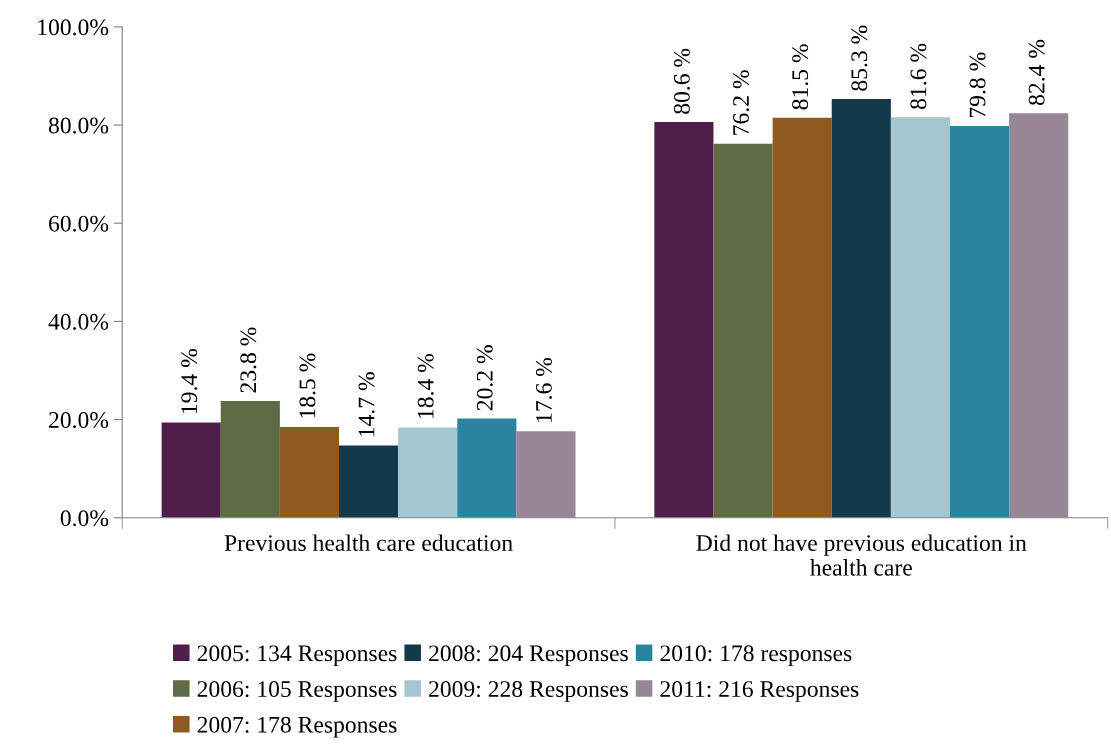 This screenshot has width=1111, height=746. I want to click on legend-label: 2010: 178 responses, so click(756, 656).